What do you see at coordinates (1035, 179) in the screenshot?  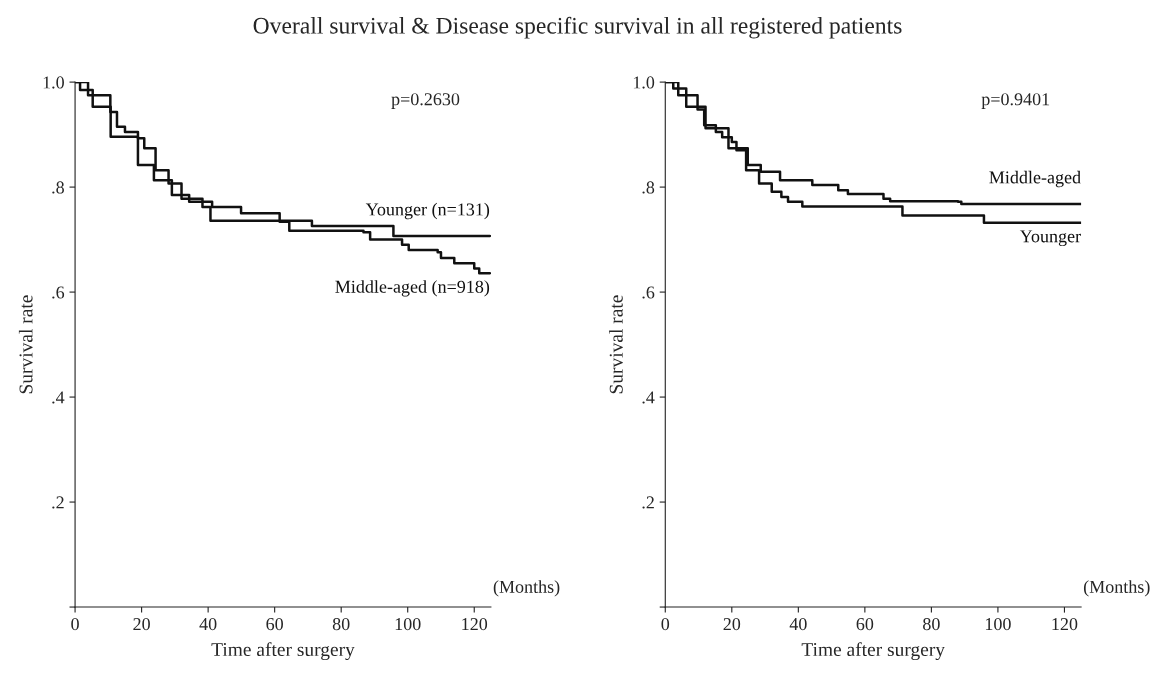 I see `series-label: Middle-aged` at bounding box center [1035, 179].